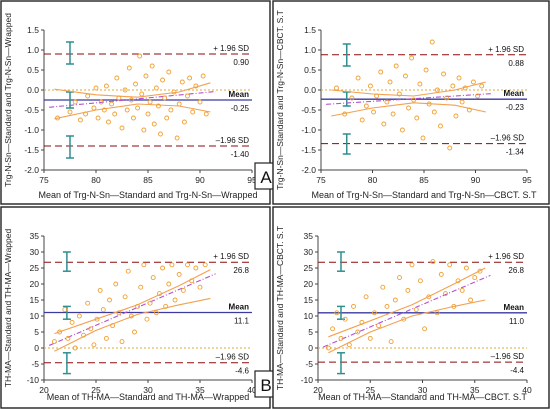  I want to click on y-tick-label: 0, so click(36, 348).